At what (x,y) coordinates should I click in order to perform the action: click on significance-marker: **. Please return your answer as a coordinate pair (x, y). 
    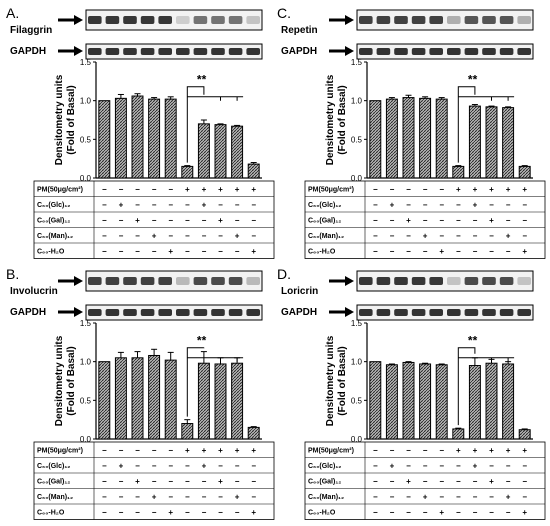
    Looking at the image, I should click on (202, 341).